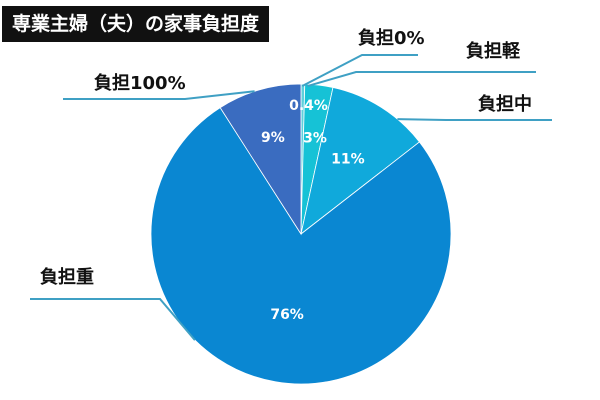 This screenshot has width=600, height=400. I want to click on slice-percent-label: 76%, so click(287, 315).